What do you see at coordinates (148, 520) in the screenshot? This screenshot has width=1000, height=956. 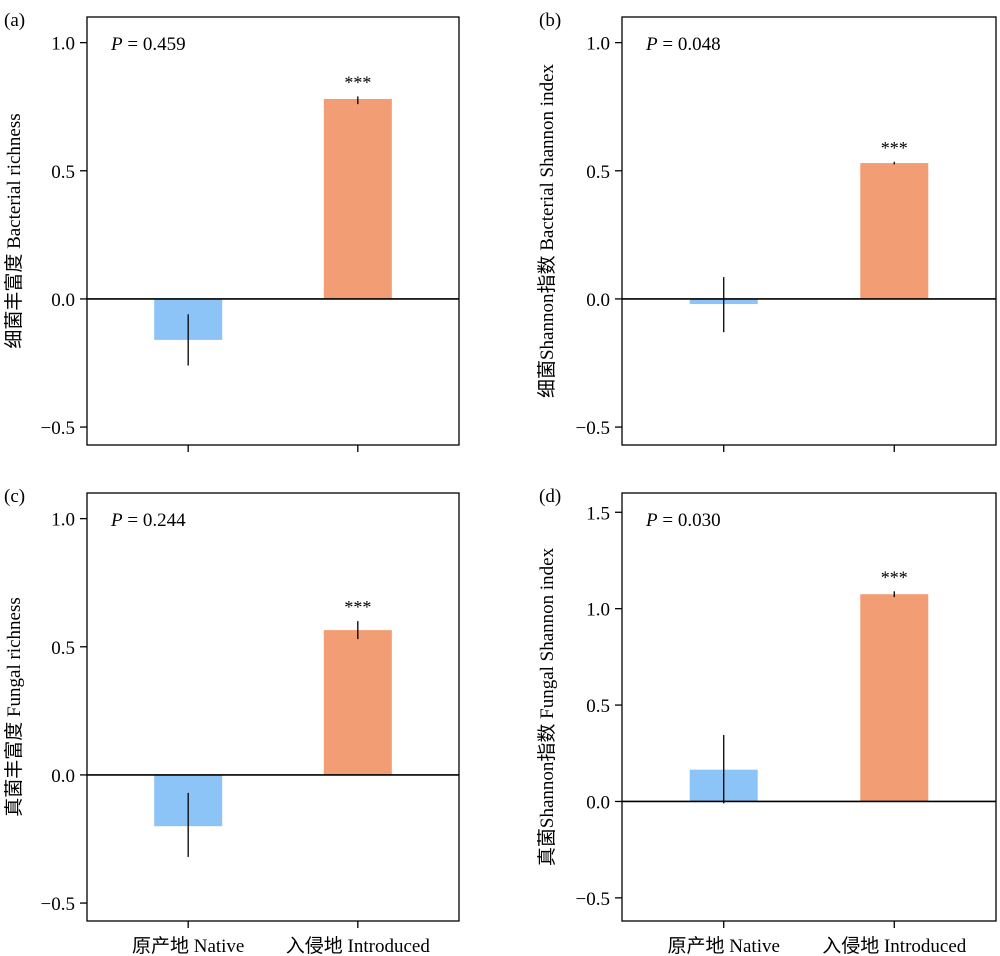 I see `p-value-label: P = 0.244` at bounding box center [148, 520].